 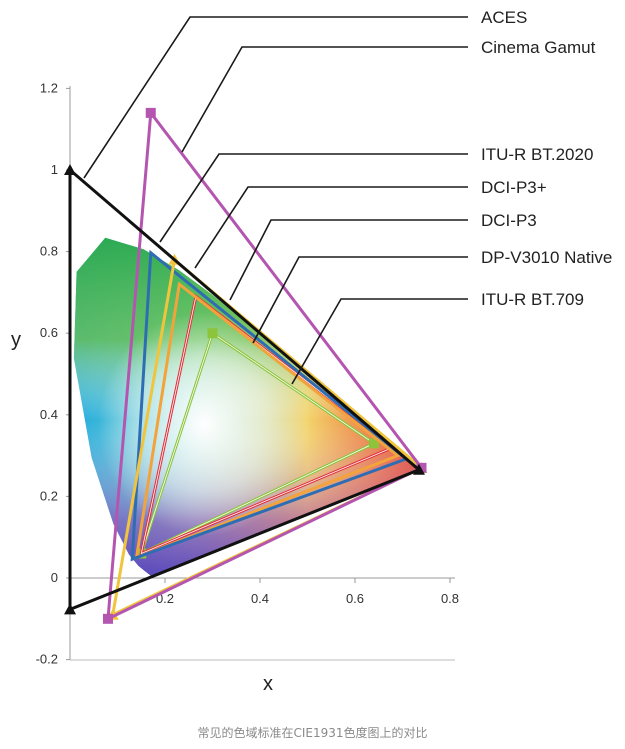 What do you see at coordinates (537, 154) in the screenshot?
I see `legend-label: ITU-R BT.2020` at bounding box center [537, 154].